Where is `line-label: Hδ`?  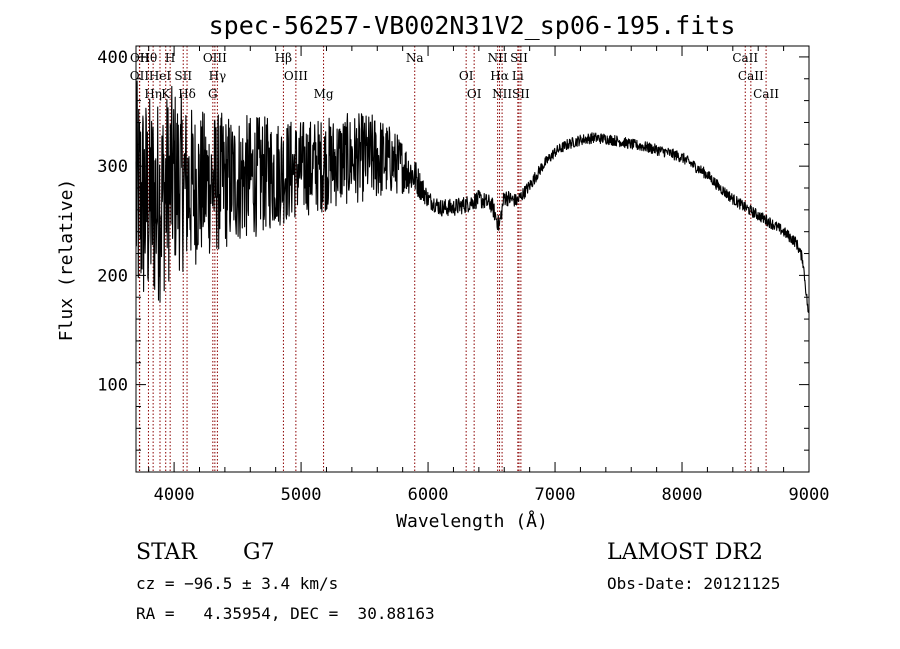
line-label: Hδ is located at coordinates (187, 94).